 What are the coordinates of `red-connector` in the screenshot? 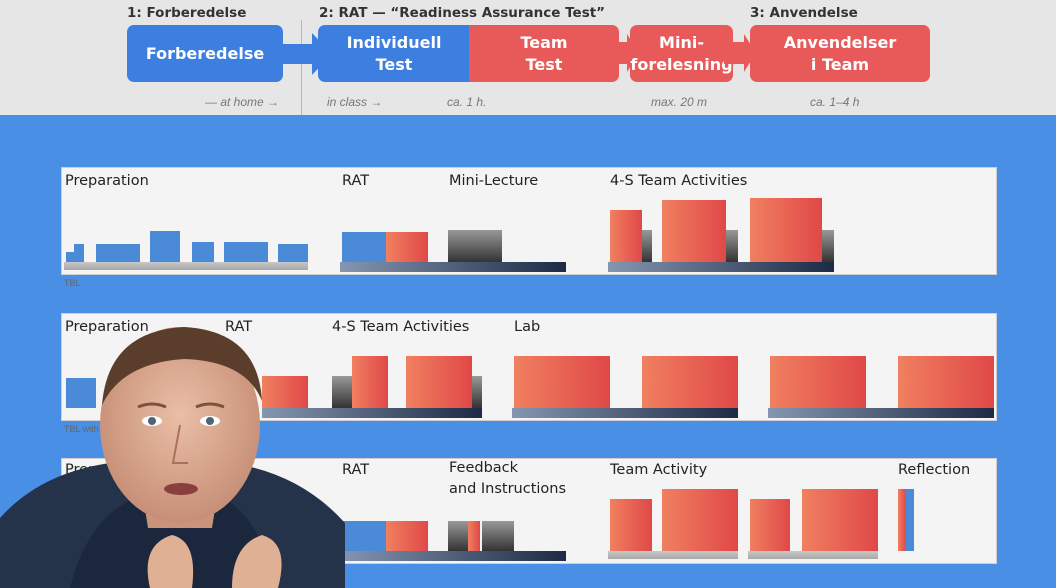 It's located at (740, 53).